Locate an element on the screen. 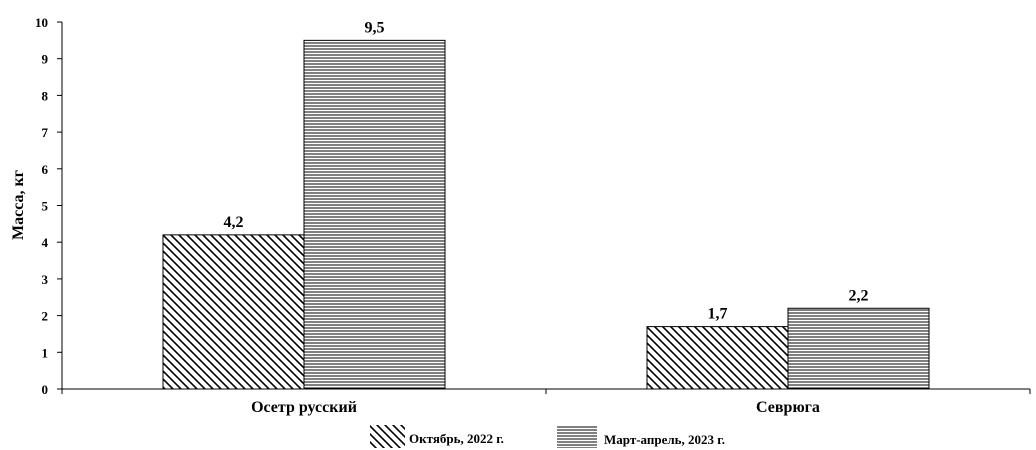 The image size is (1036, 450). y-tick-label: 4 is located at coordinates (45, 242).